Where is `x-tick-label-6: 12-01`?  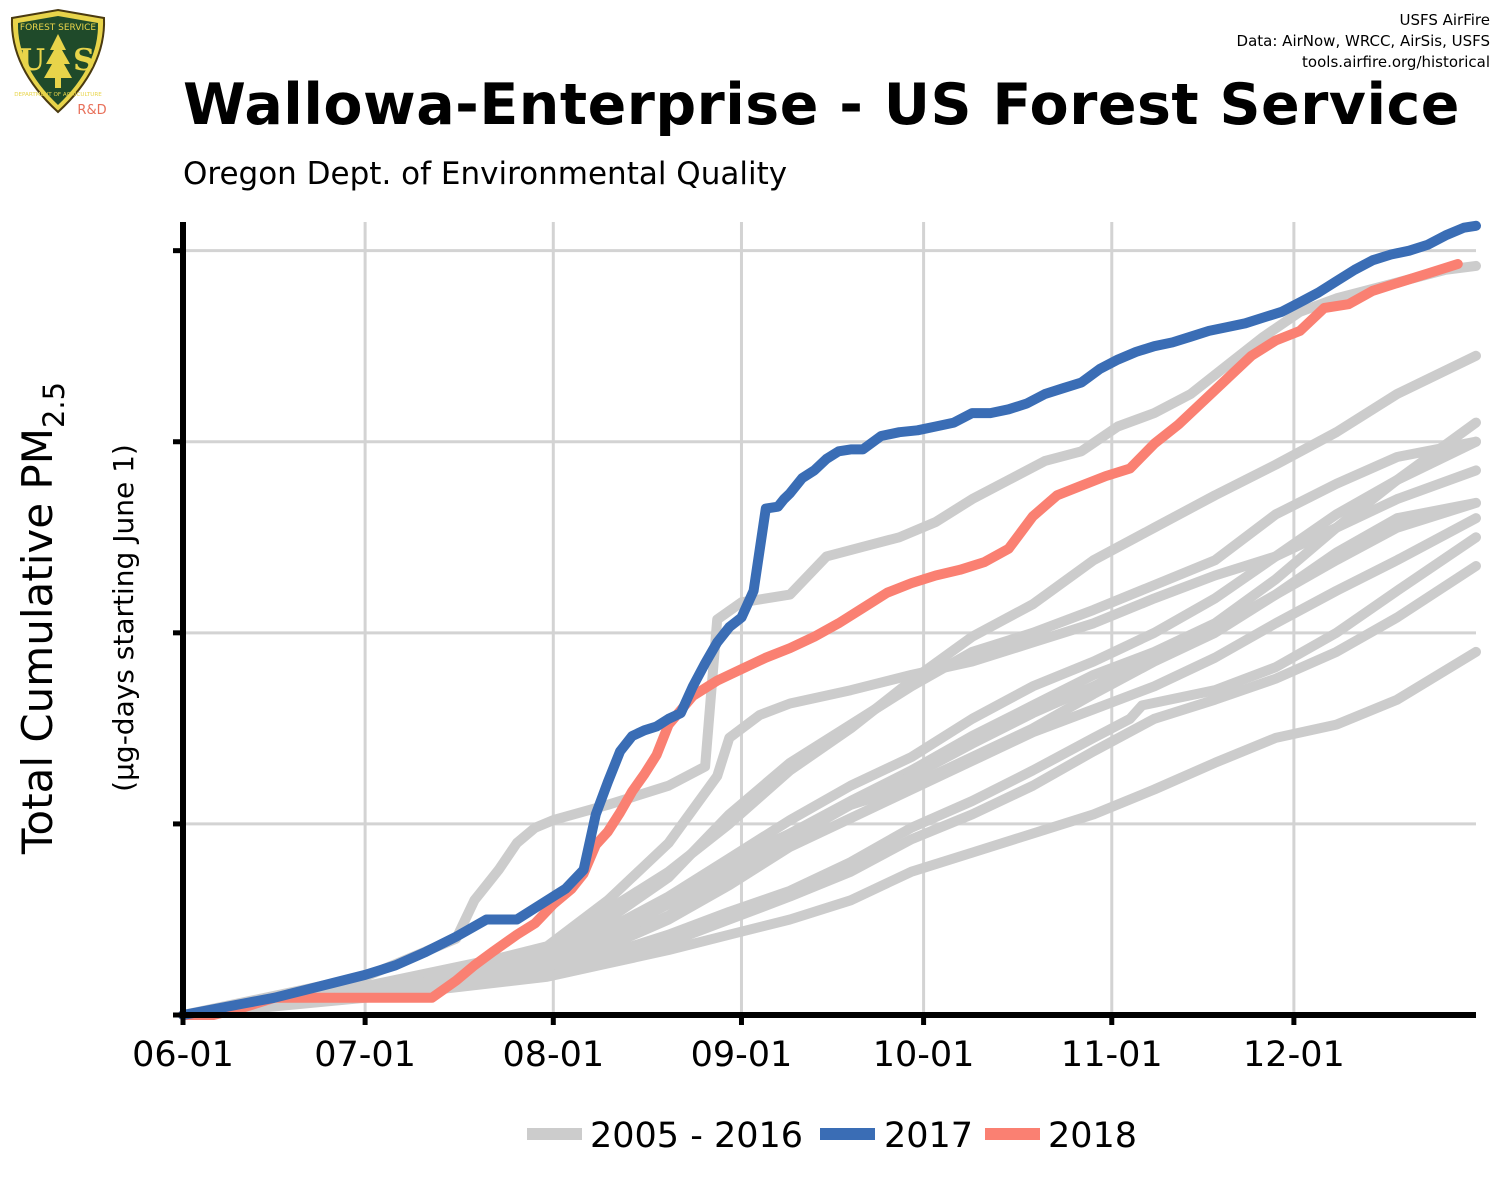 x-tick-label-6: 12-01 is located at coordinates (1294, 1055).